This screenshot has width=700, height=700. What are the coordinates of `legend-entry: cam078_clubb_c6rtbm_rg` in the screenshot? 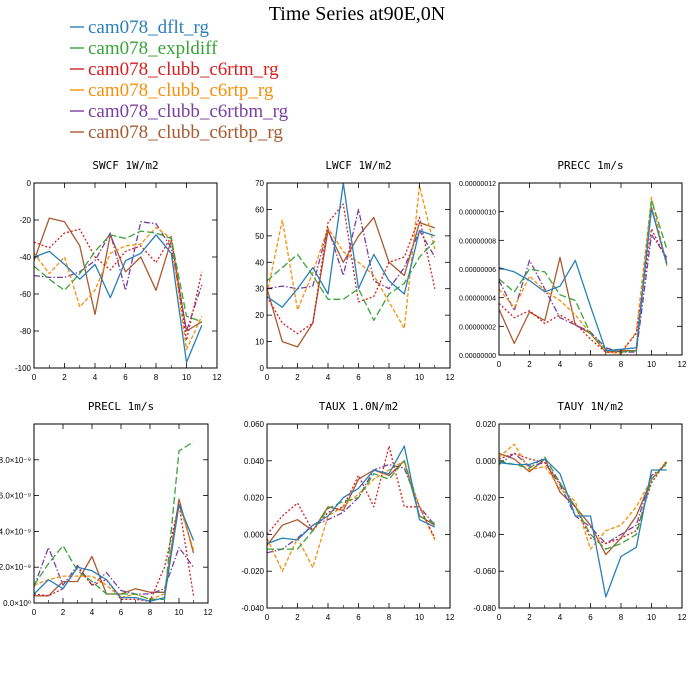 It's located at (188, 111).